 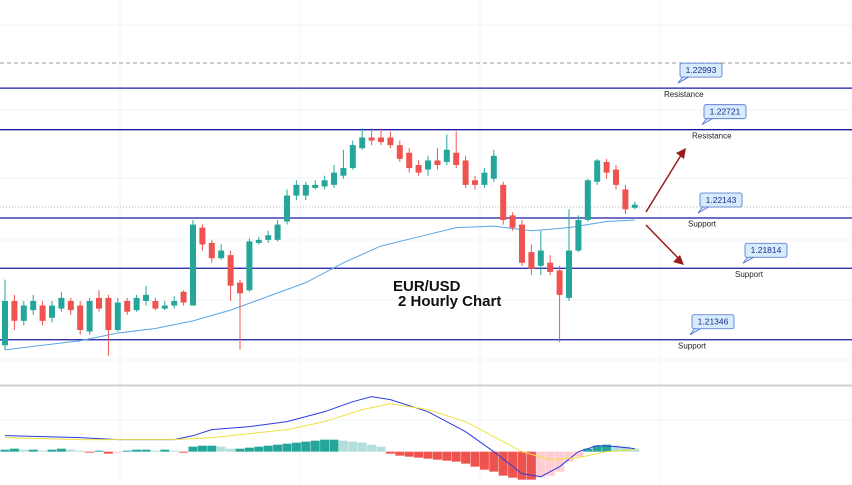 I want to click on macd-line, so click(x=319, y=437).